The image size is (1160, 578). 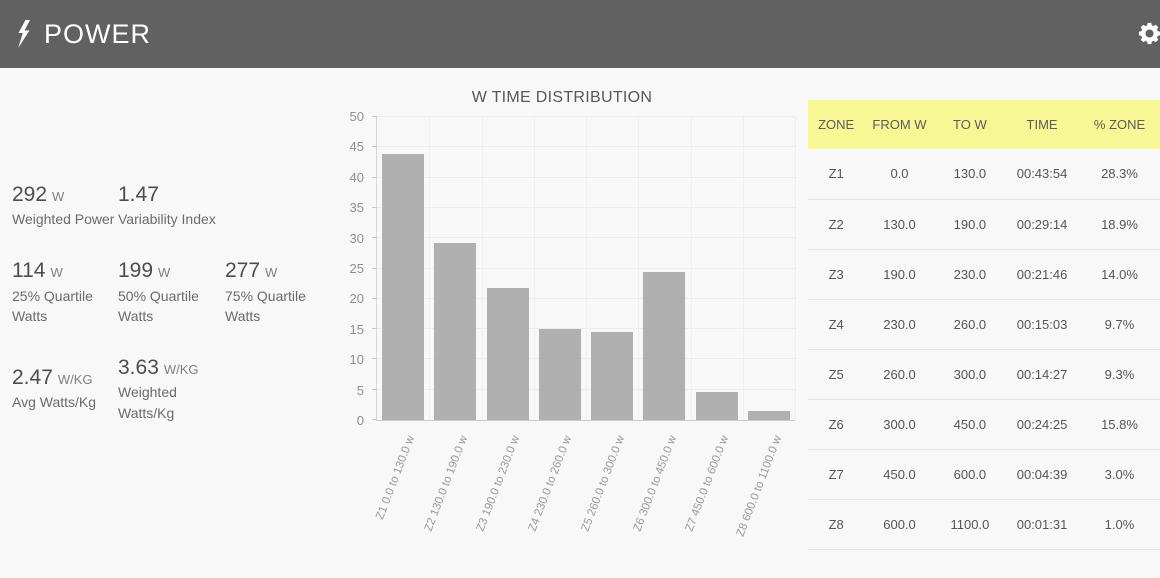 What do you see at coordinates (356, 116) in the screenshot?
I see `y-axis-label: 50` at bounding box center [356, 116].